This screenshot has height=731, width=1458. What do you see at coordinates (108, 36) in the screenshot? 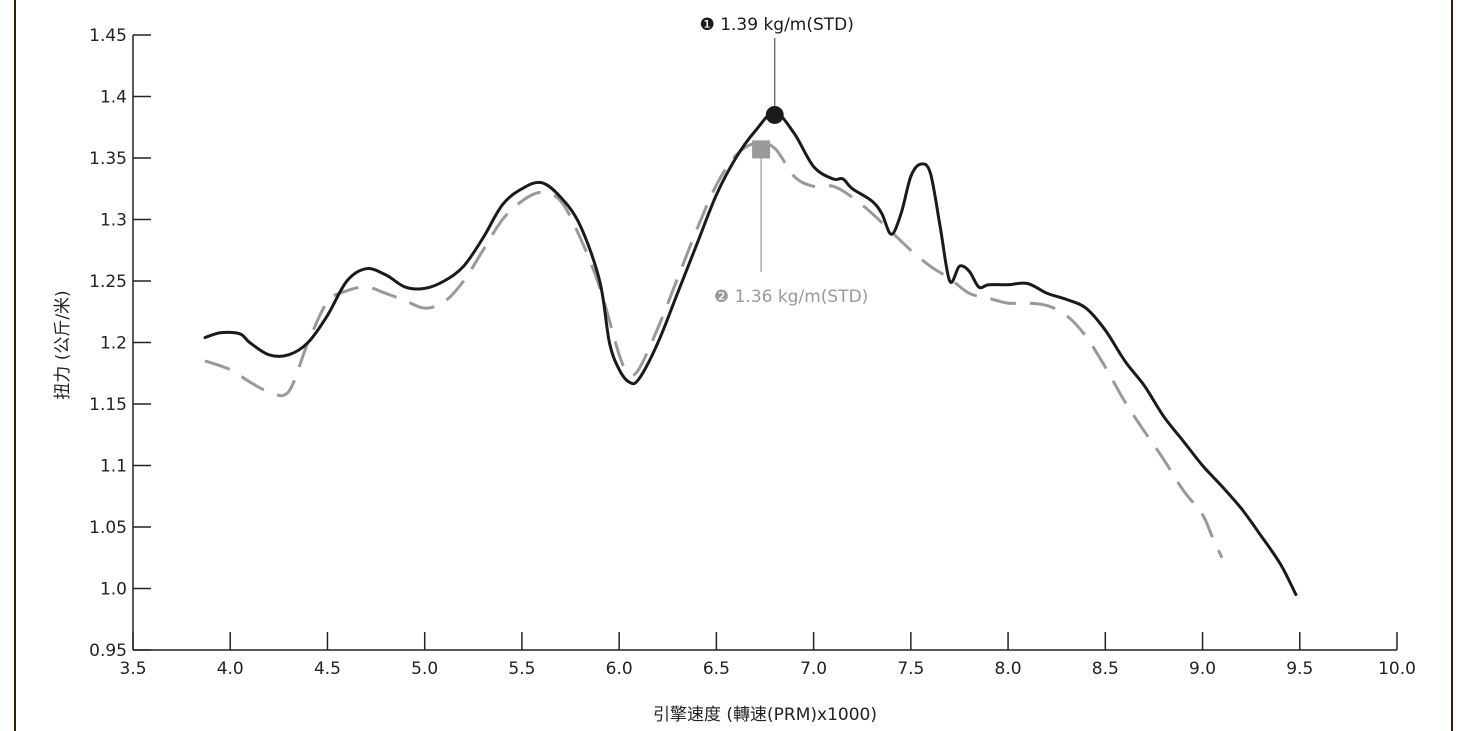
I see `y-tick-label: 1.45` at bounding box center [108, 36].